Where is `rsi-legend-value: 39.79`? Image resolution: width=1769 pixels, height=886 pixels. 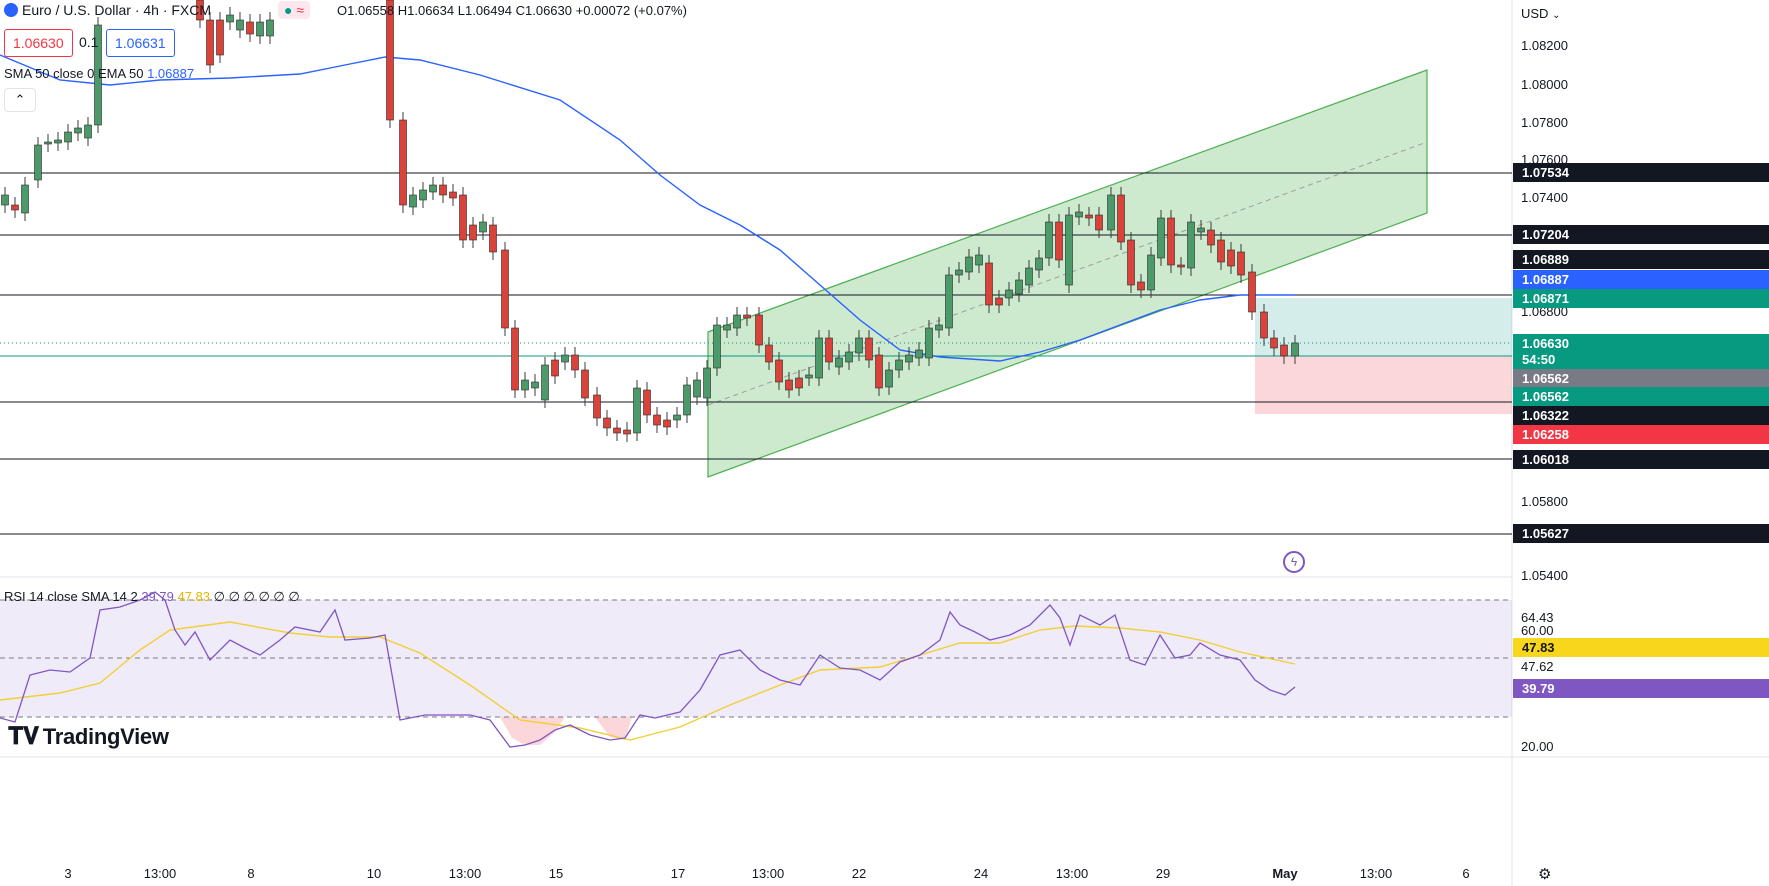 rsi-legend-value: 39.79 is located at coordinates (157, 596).